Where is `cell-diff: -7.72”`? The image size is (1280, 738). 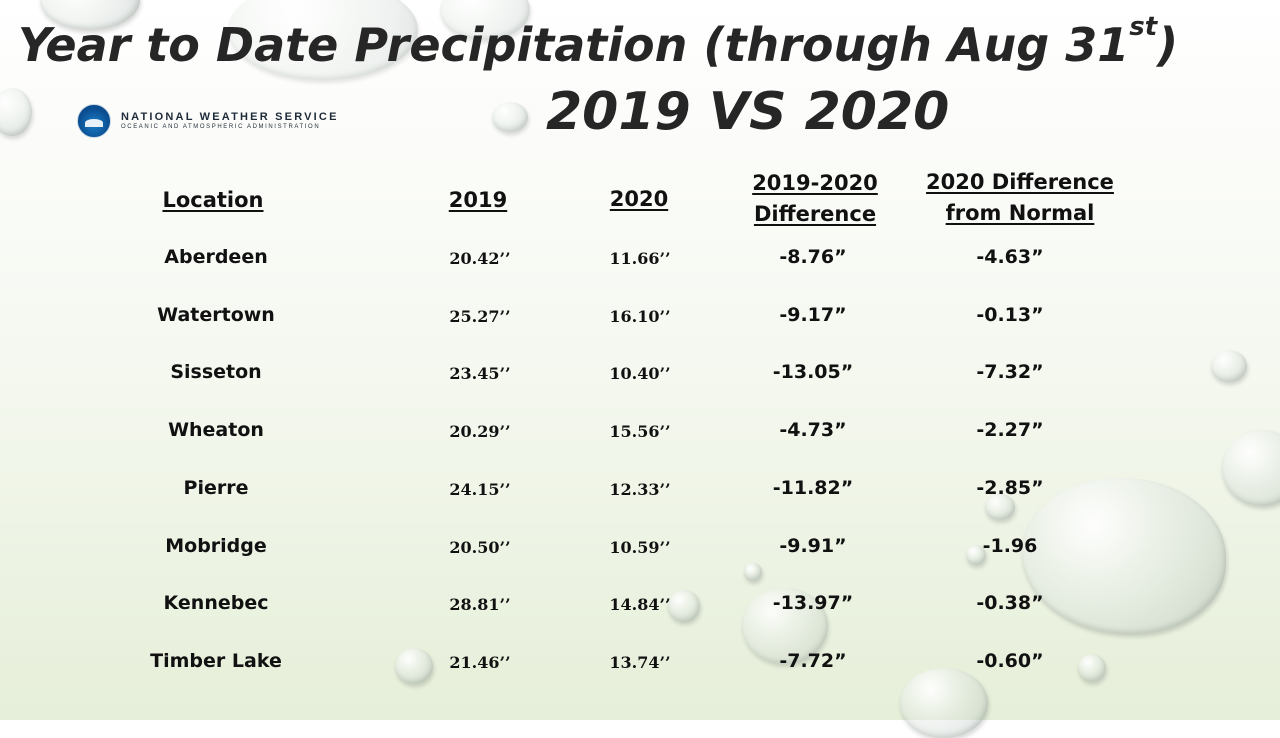
cell-diff: -7.72” is located at coordinates (813, 661).